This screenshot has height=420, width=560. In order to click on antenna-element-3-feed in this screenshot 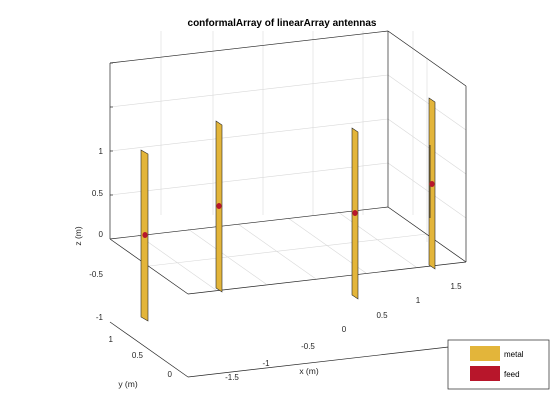, I will do `click(355, 213)`.